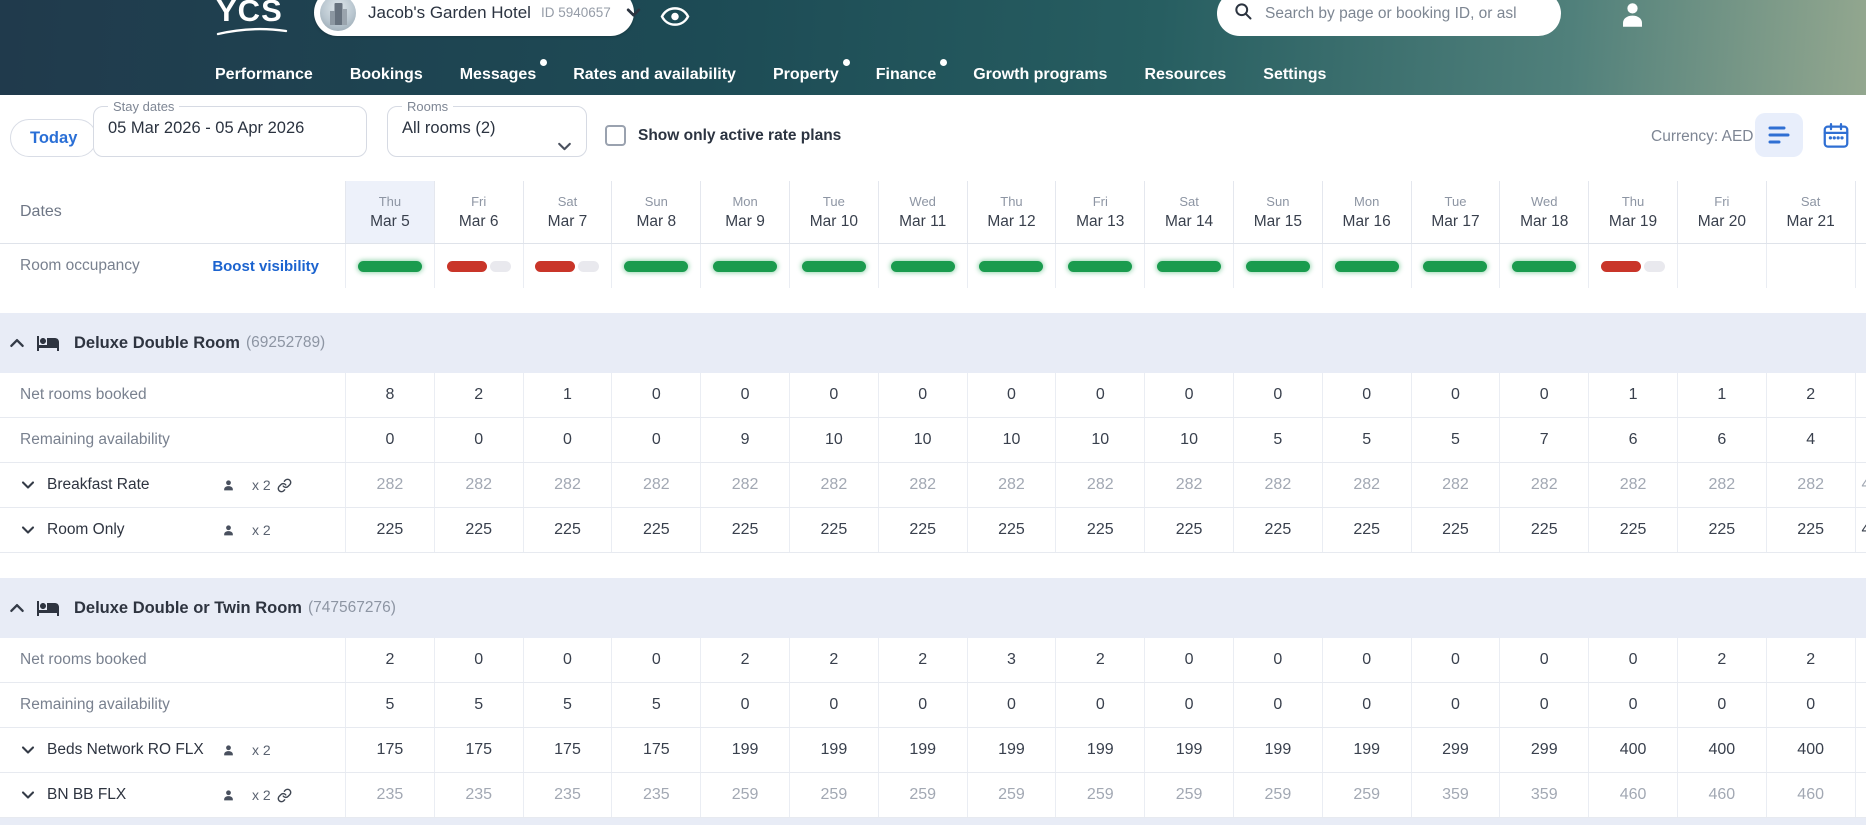 This screenshot has width=1866, height=825. What do you see at coordinates (933, 608) in the screenshot?
I see `room-section-header: Deluxe Double or Twin Room (747567276)` at bounding box center [933, 608].